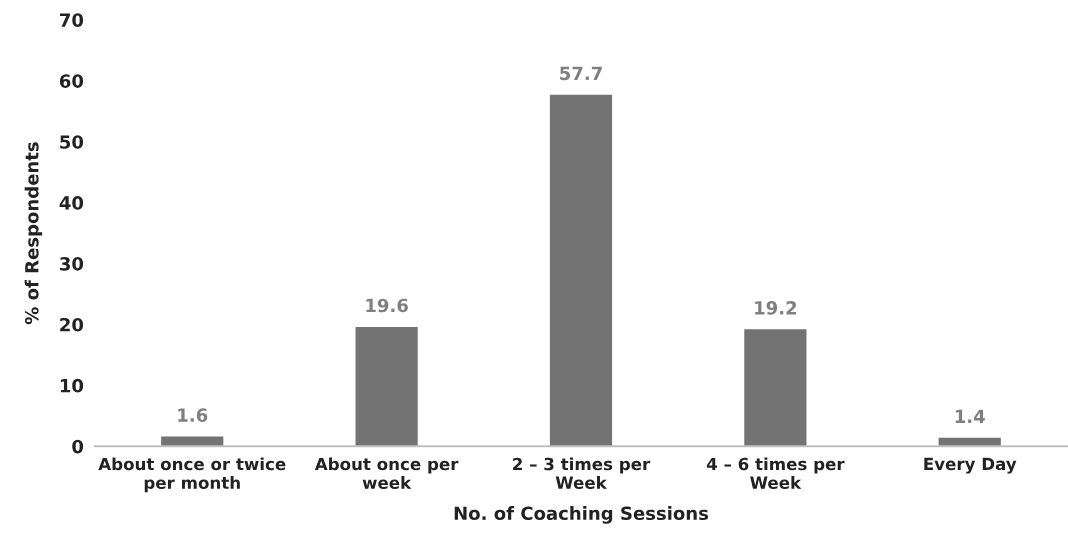  I want to click on y-tick-label: 70, so click(72, 20).